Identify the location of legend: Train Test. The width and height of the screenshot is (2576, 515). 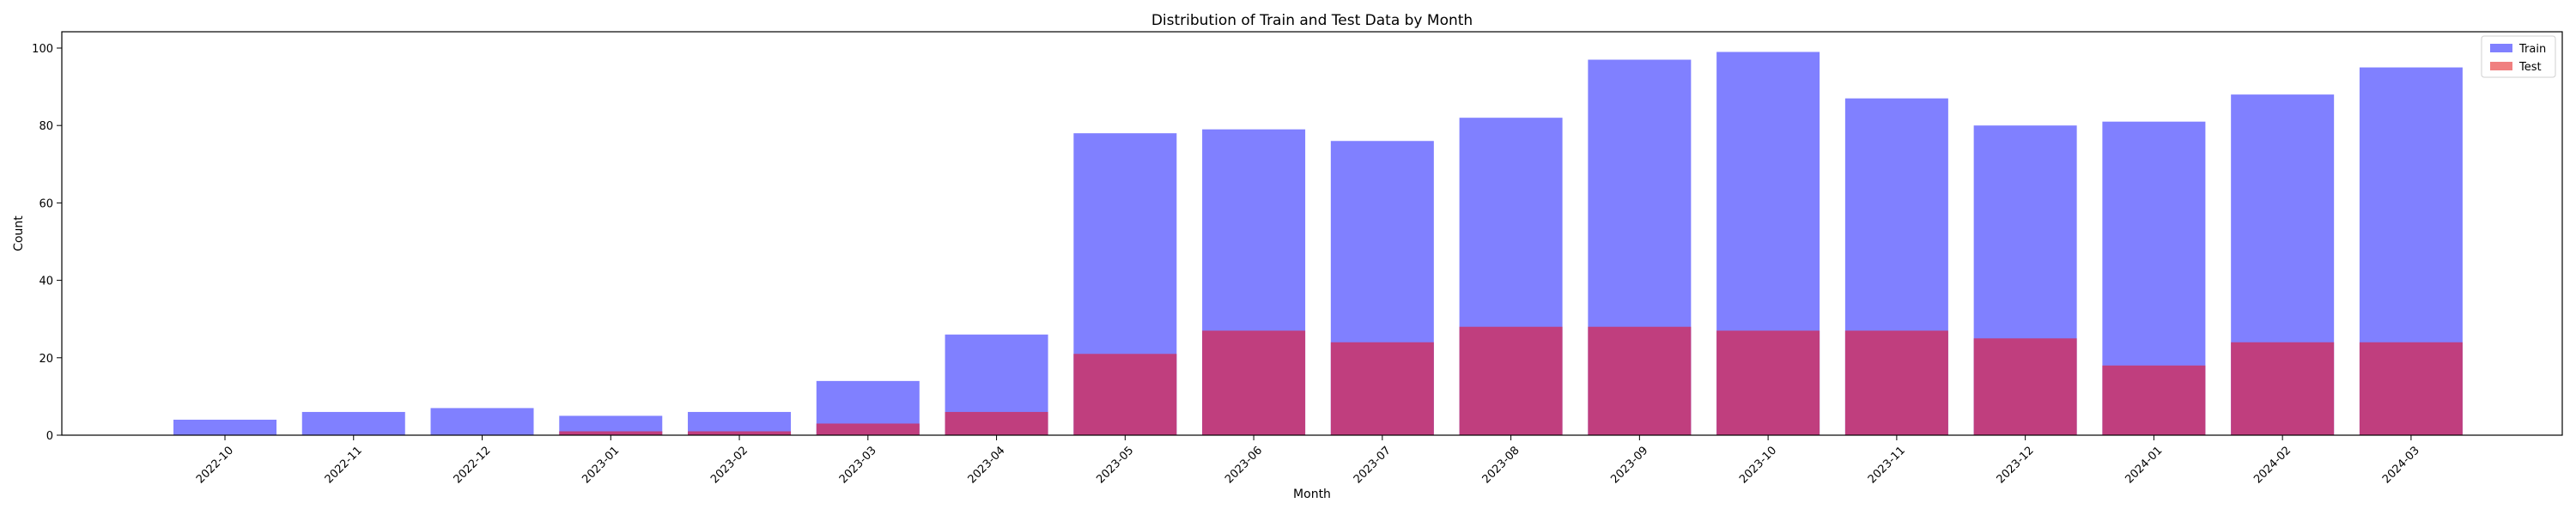
(2518, 56).